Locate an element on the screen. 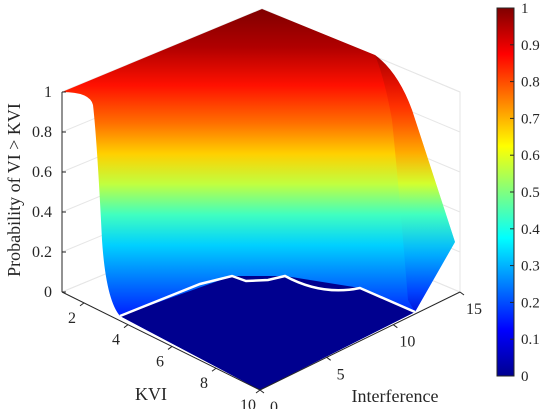  interference-ticks: 0 5 10 15 is located at coordinates (370, 350).